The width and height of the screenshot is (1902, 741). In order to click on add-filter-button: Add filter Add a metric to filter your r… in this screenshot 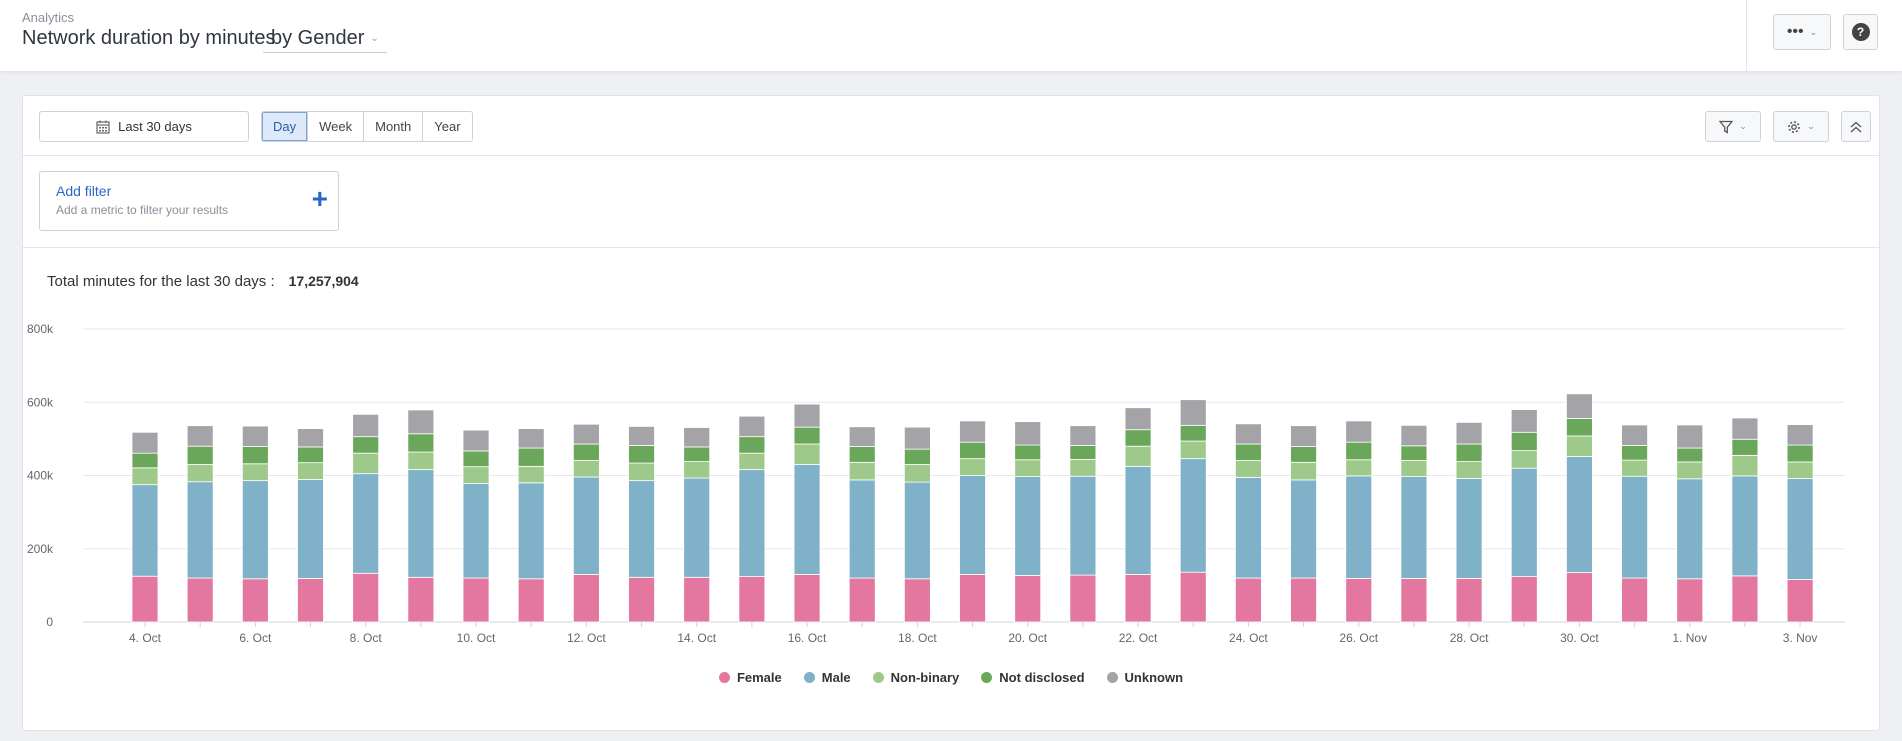, I will do `click(189, 201)`.